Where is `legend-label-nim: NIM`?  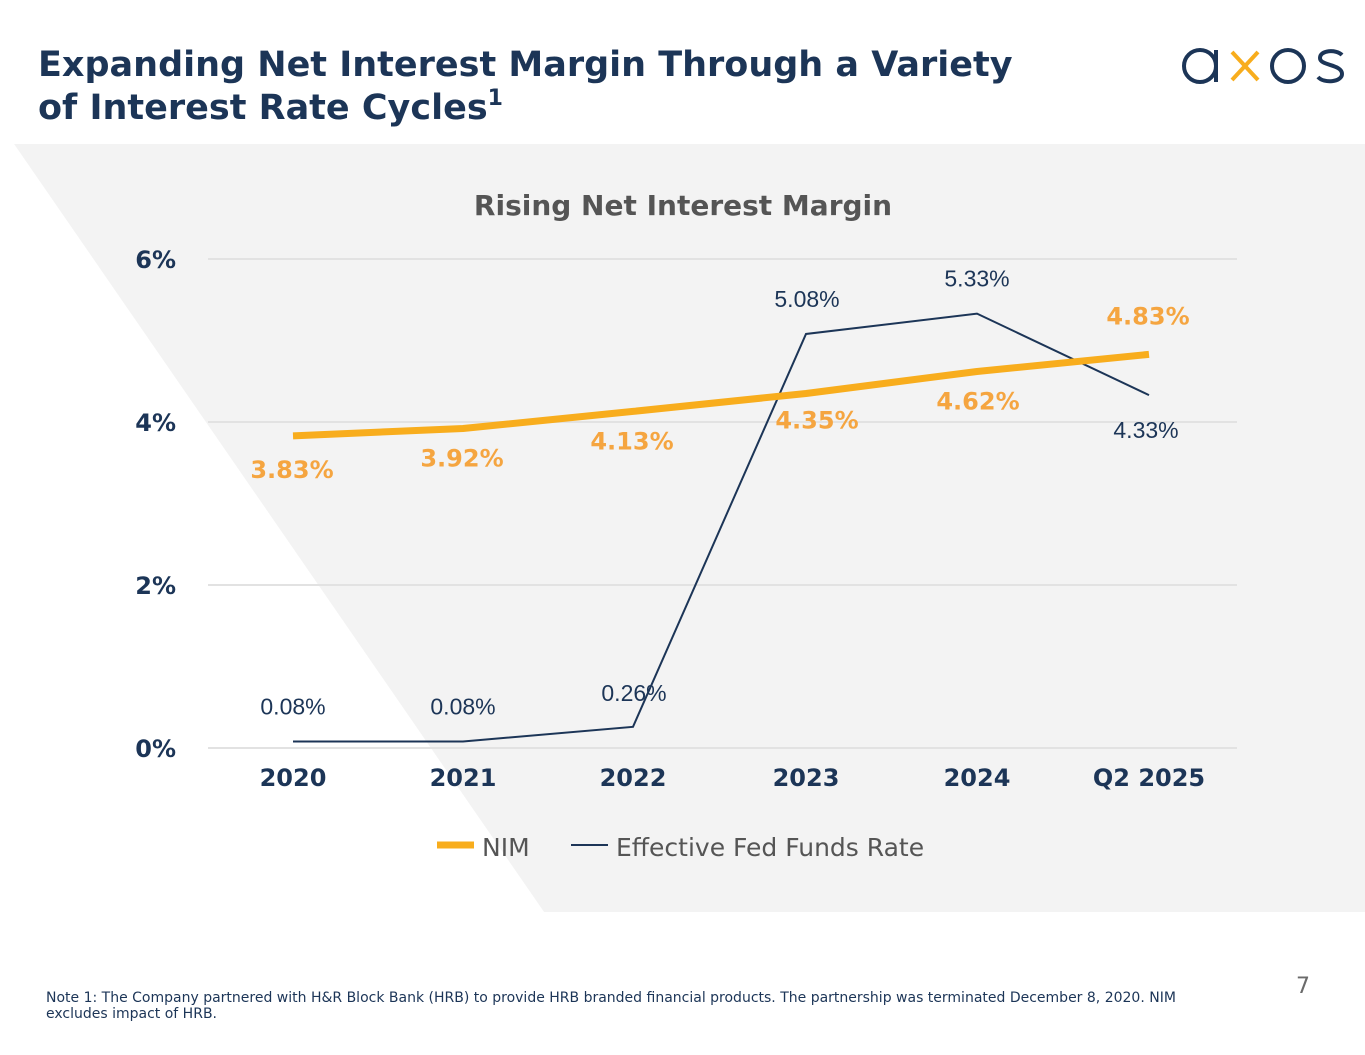 legend-label-nim: NIM is located at coordinates (506, 847).